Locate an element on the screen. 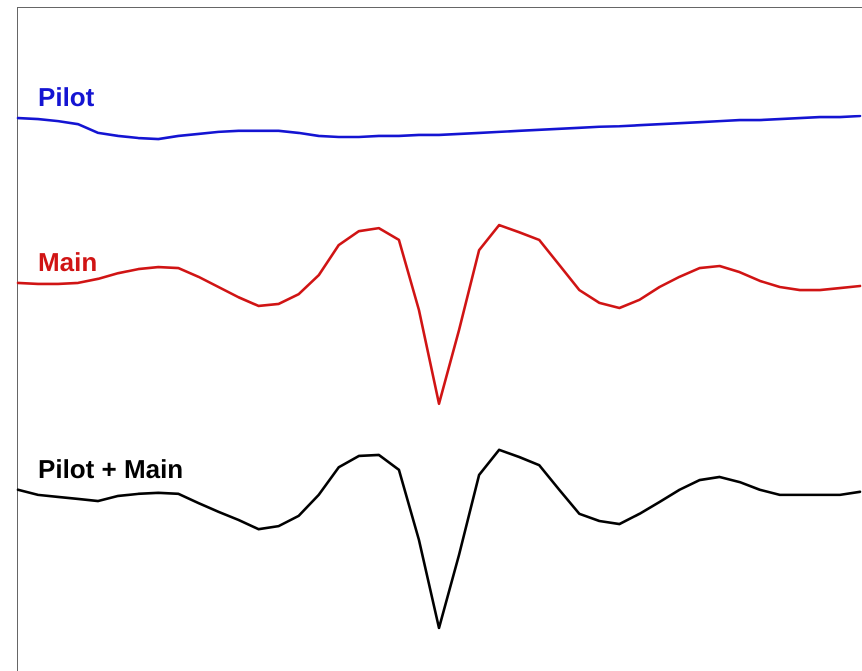  series-label: Main is located at coordinates (68, 261).